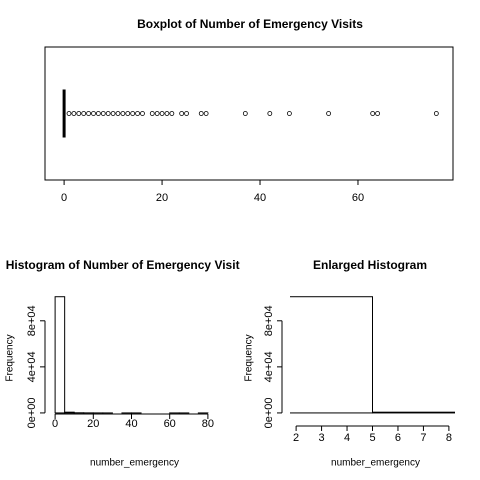  What do you see at coordinates (398, 438) in the screenshot?
I see `x-tick-label: 6` at bounding box center [398, 438].